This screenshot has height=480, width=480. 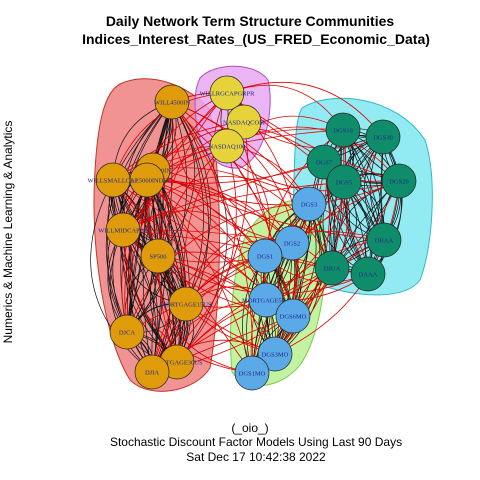 I want to click on node-label: DBAA, so click(x=384, y=241).